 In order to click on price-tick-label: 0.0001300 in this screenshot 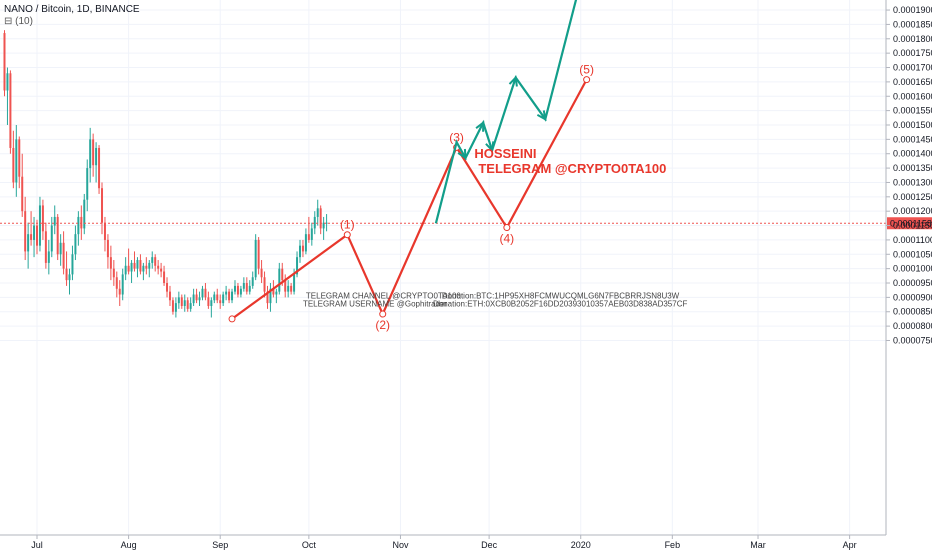, I will do `click(912, 182)`.